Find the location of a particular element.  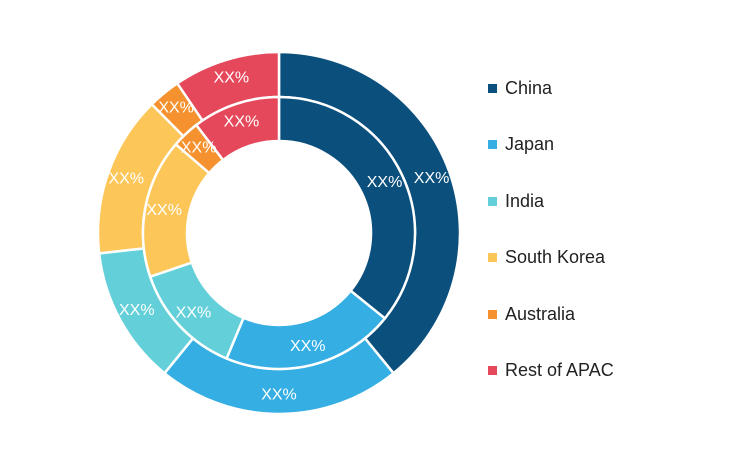

inner-slice-rest-of-apac is located at coordinates (237, 128).